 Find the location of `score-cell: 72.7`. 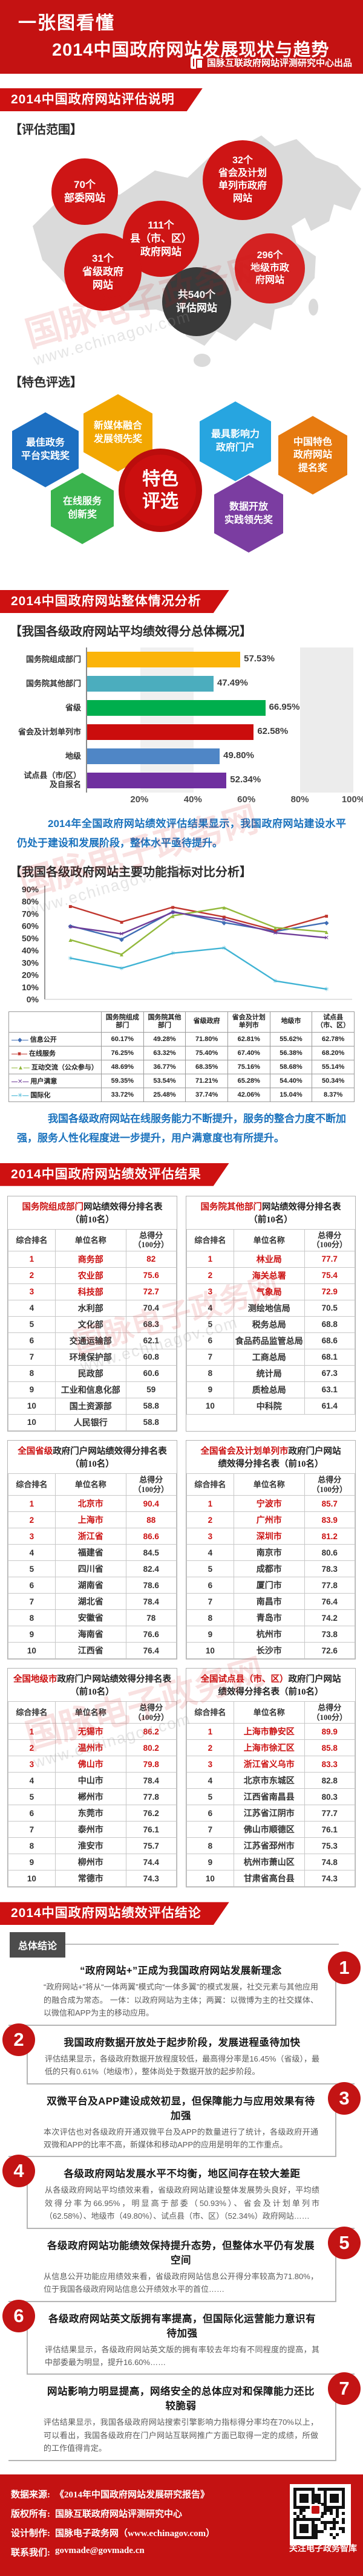

score-cell: 72.7 is located at coordinates (151, 1291).